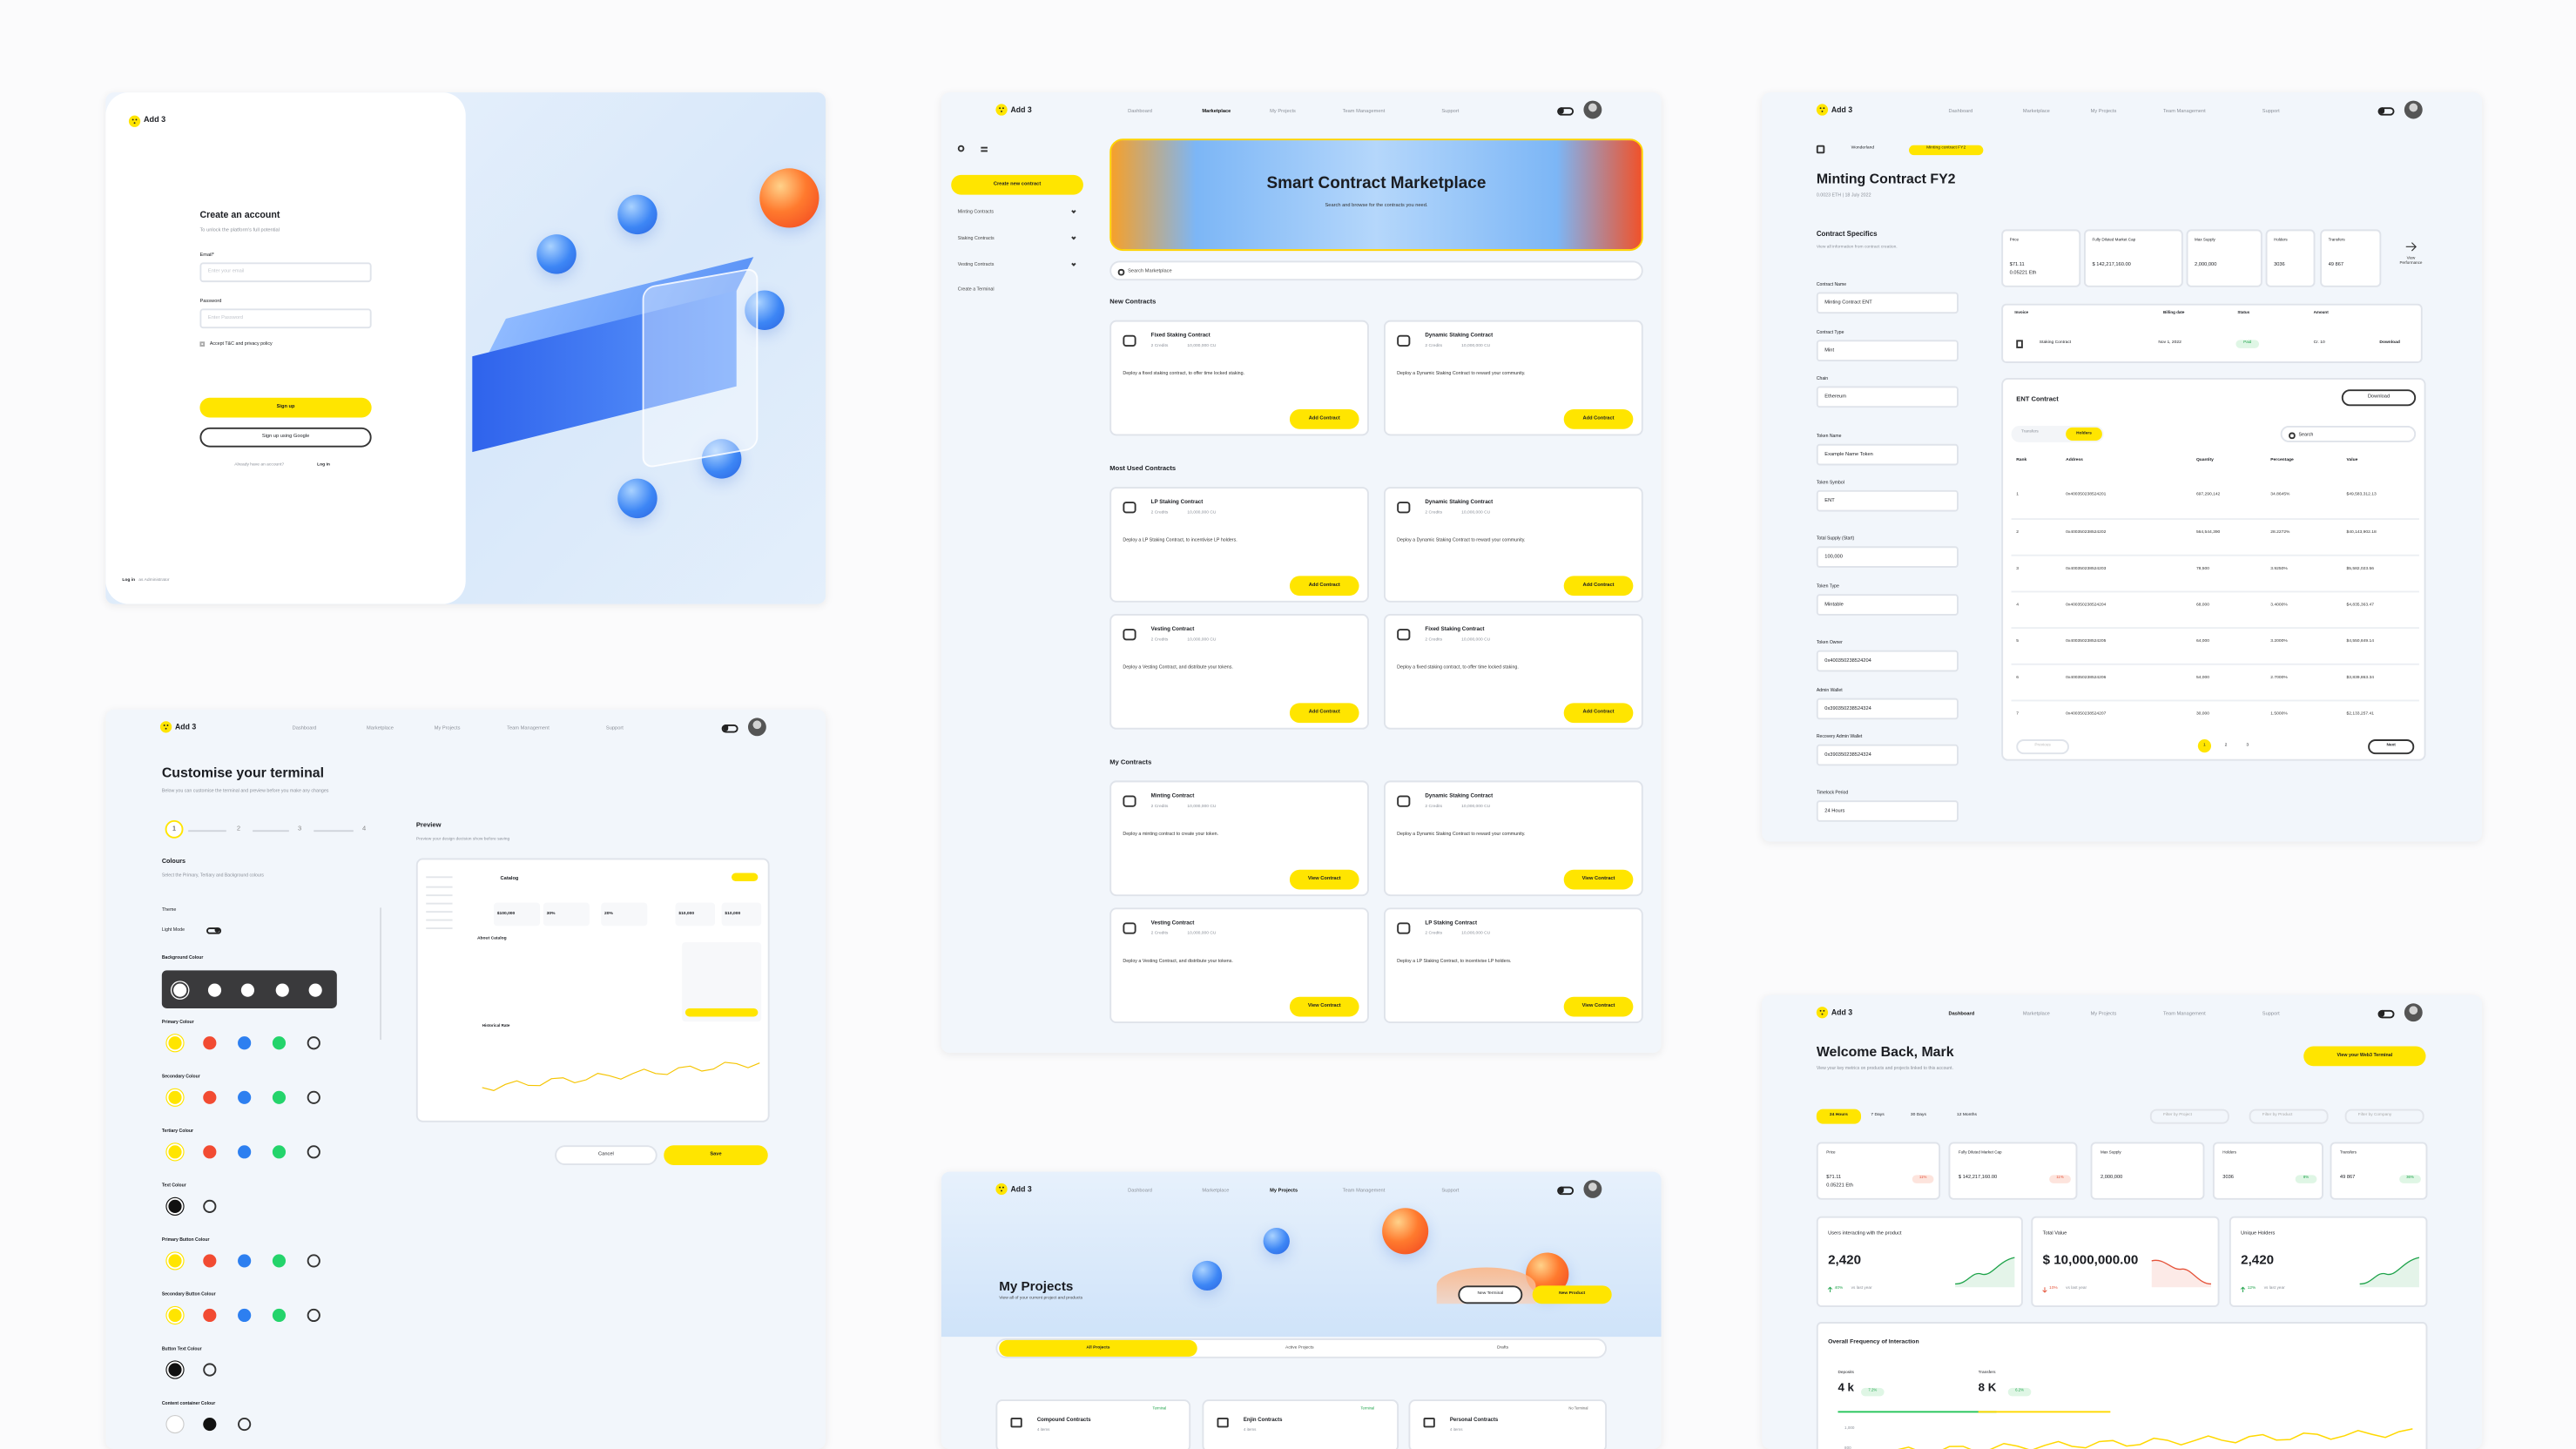  Describe the element at coordinates (2042, 747) in the screenshot. I see `previous-button: Previous` at that location.